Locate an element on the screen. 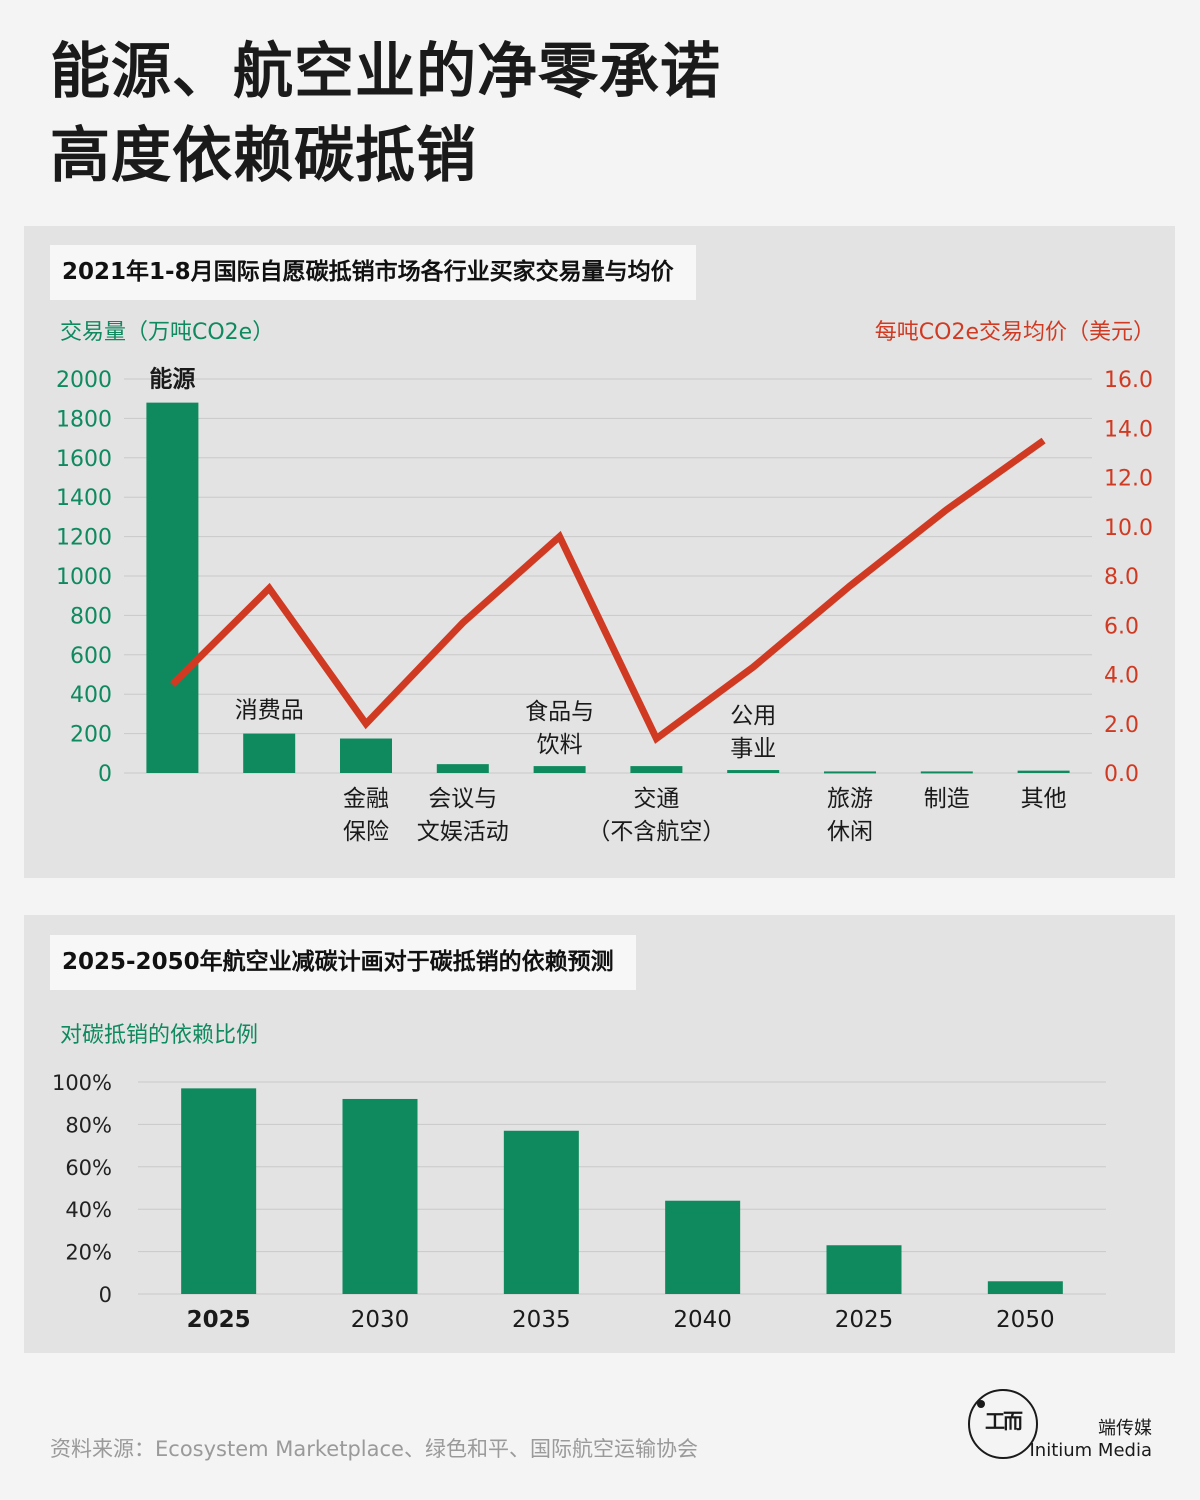  price-tick-label: 12.0 is located at coordinates (1128, 479).